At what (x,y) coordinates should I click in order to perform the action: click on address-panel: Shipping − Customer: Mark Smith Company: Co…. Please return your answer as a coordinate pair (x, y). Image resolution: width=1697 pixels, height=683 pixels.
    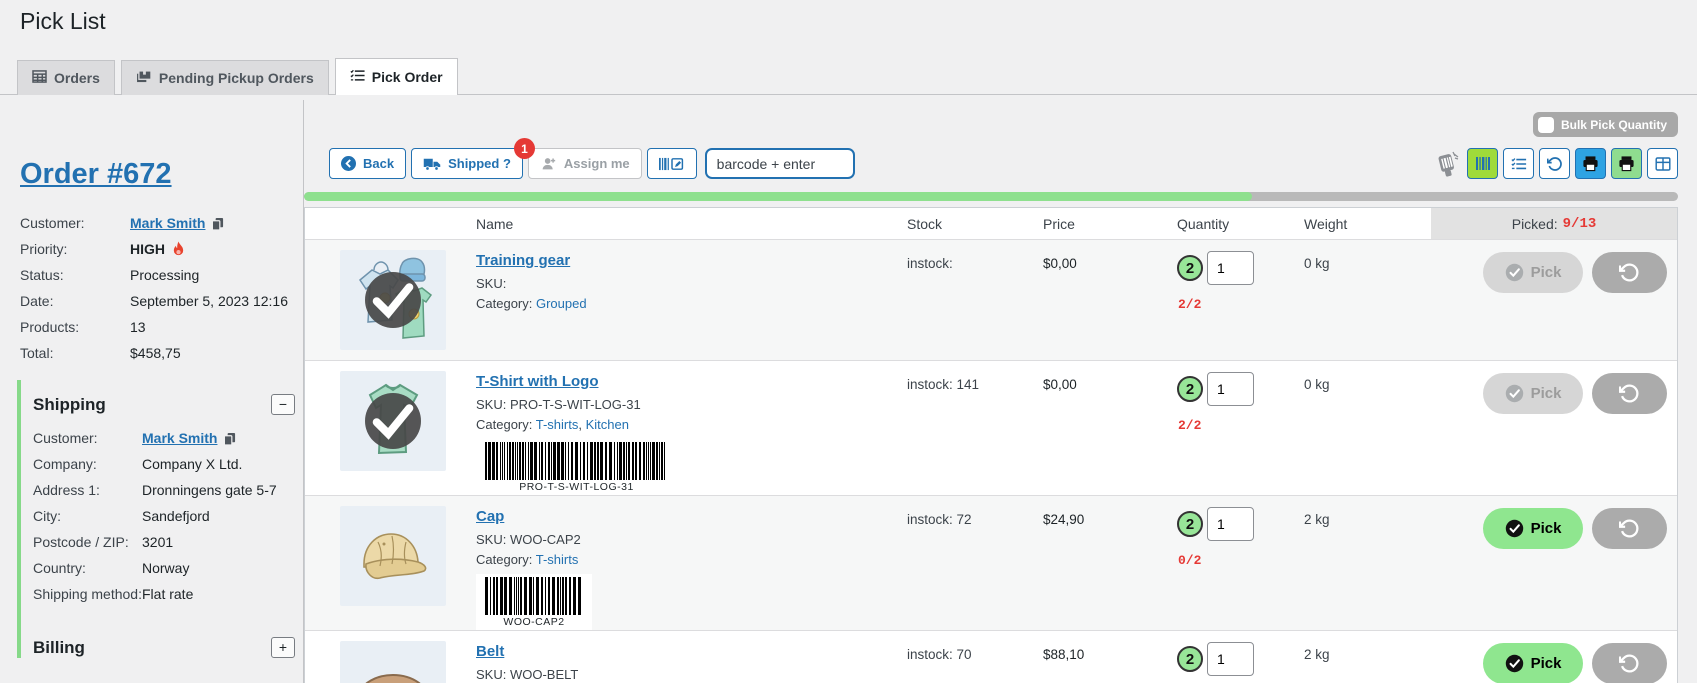
    Looking at the image, I should click on (156, 519).